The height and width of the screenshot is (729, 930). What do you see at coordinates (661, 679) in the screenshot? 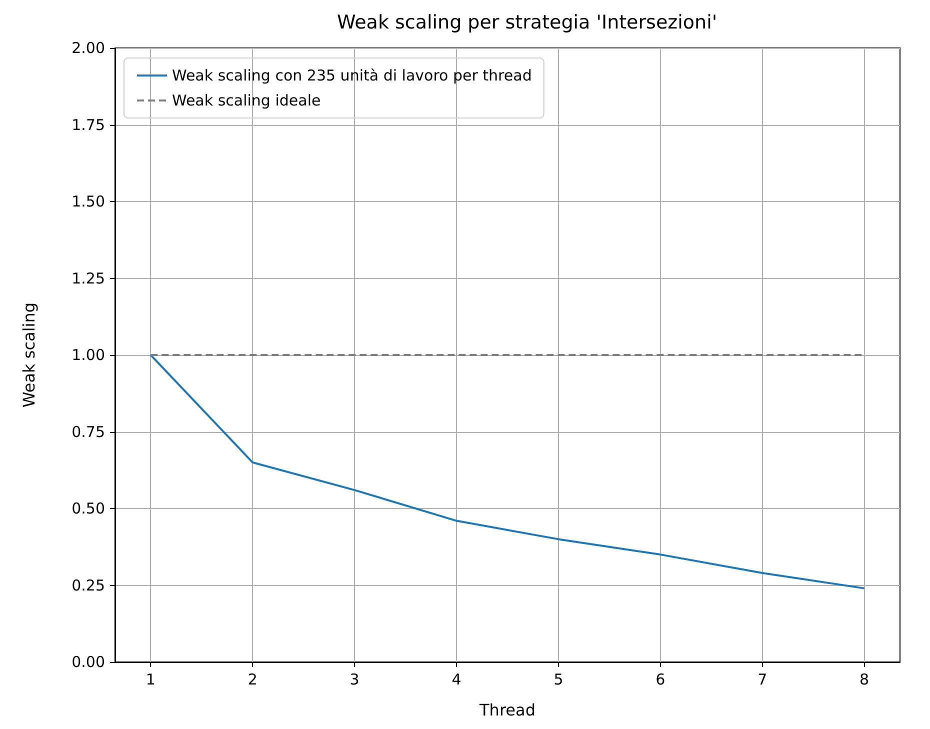
I see `x-tick-label: 6` at bounding box center [661, 679].